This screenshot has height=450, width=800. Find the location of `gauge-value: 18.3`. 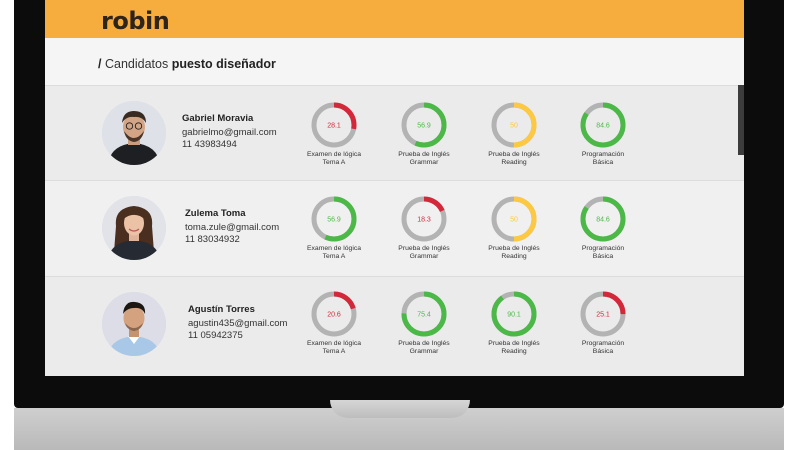

gauge-value: 18.3 is located at coordinates (424, 220).